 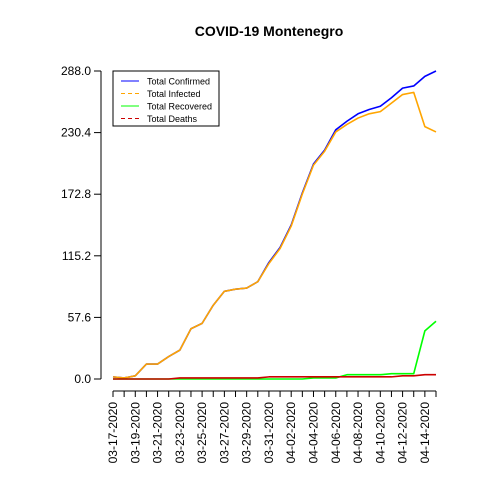 I want to click on x-tick-label: 04-14-2020, so click(x=425, y=433).